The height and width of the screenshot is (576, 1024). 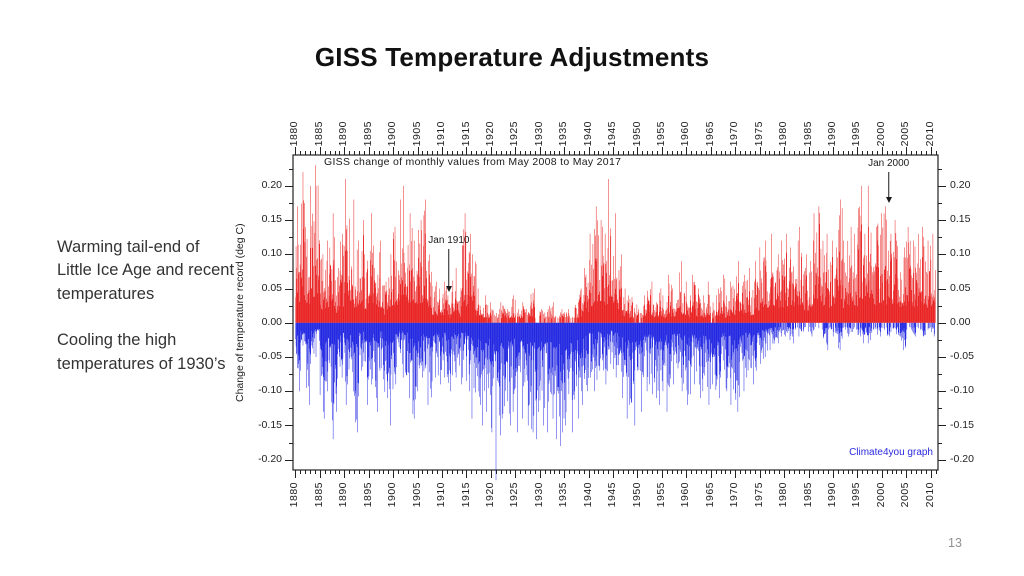 What do you see at coordinates (416, 495) in the screenshot?
I see `x-tick-label-bottom: 1905` at bounding box center [416, 495].